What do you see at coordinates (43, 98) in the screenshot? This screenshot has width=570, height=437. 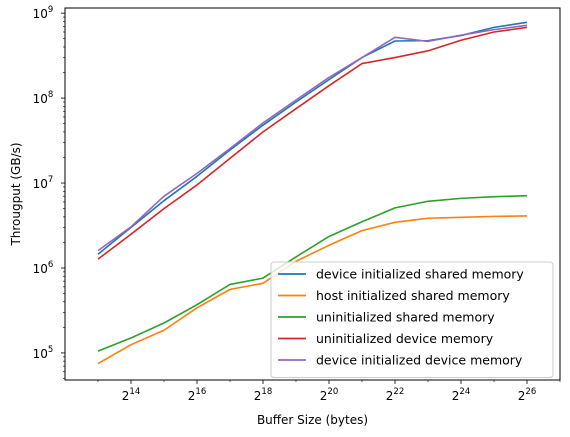 I see `y-tick-label: 10⁸` at bounding box center [43, 98].